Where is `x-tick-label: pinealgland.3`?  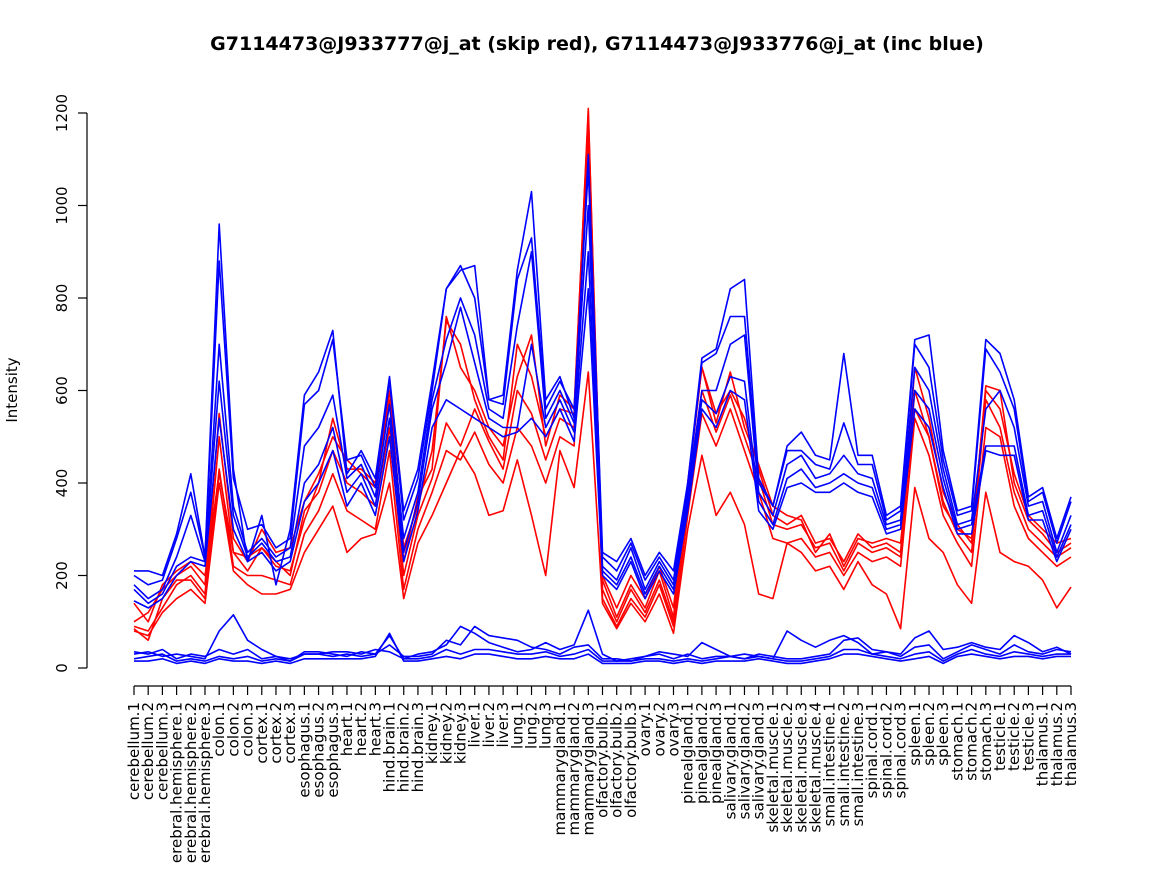
x-tick-label: pinealgland.3 is located at coordinates (716, 753).